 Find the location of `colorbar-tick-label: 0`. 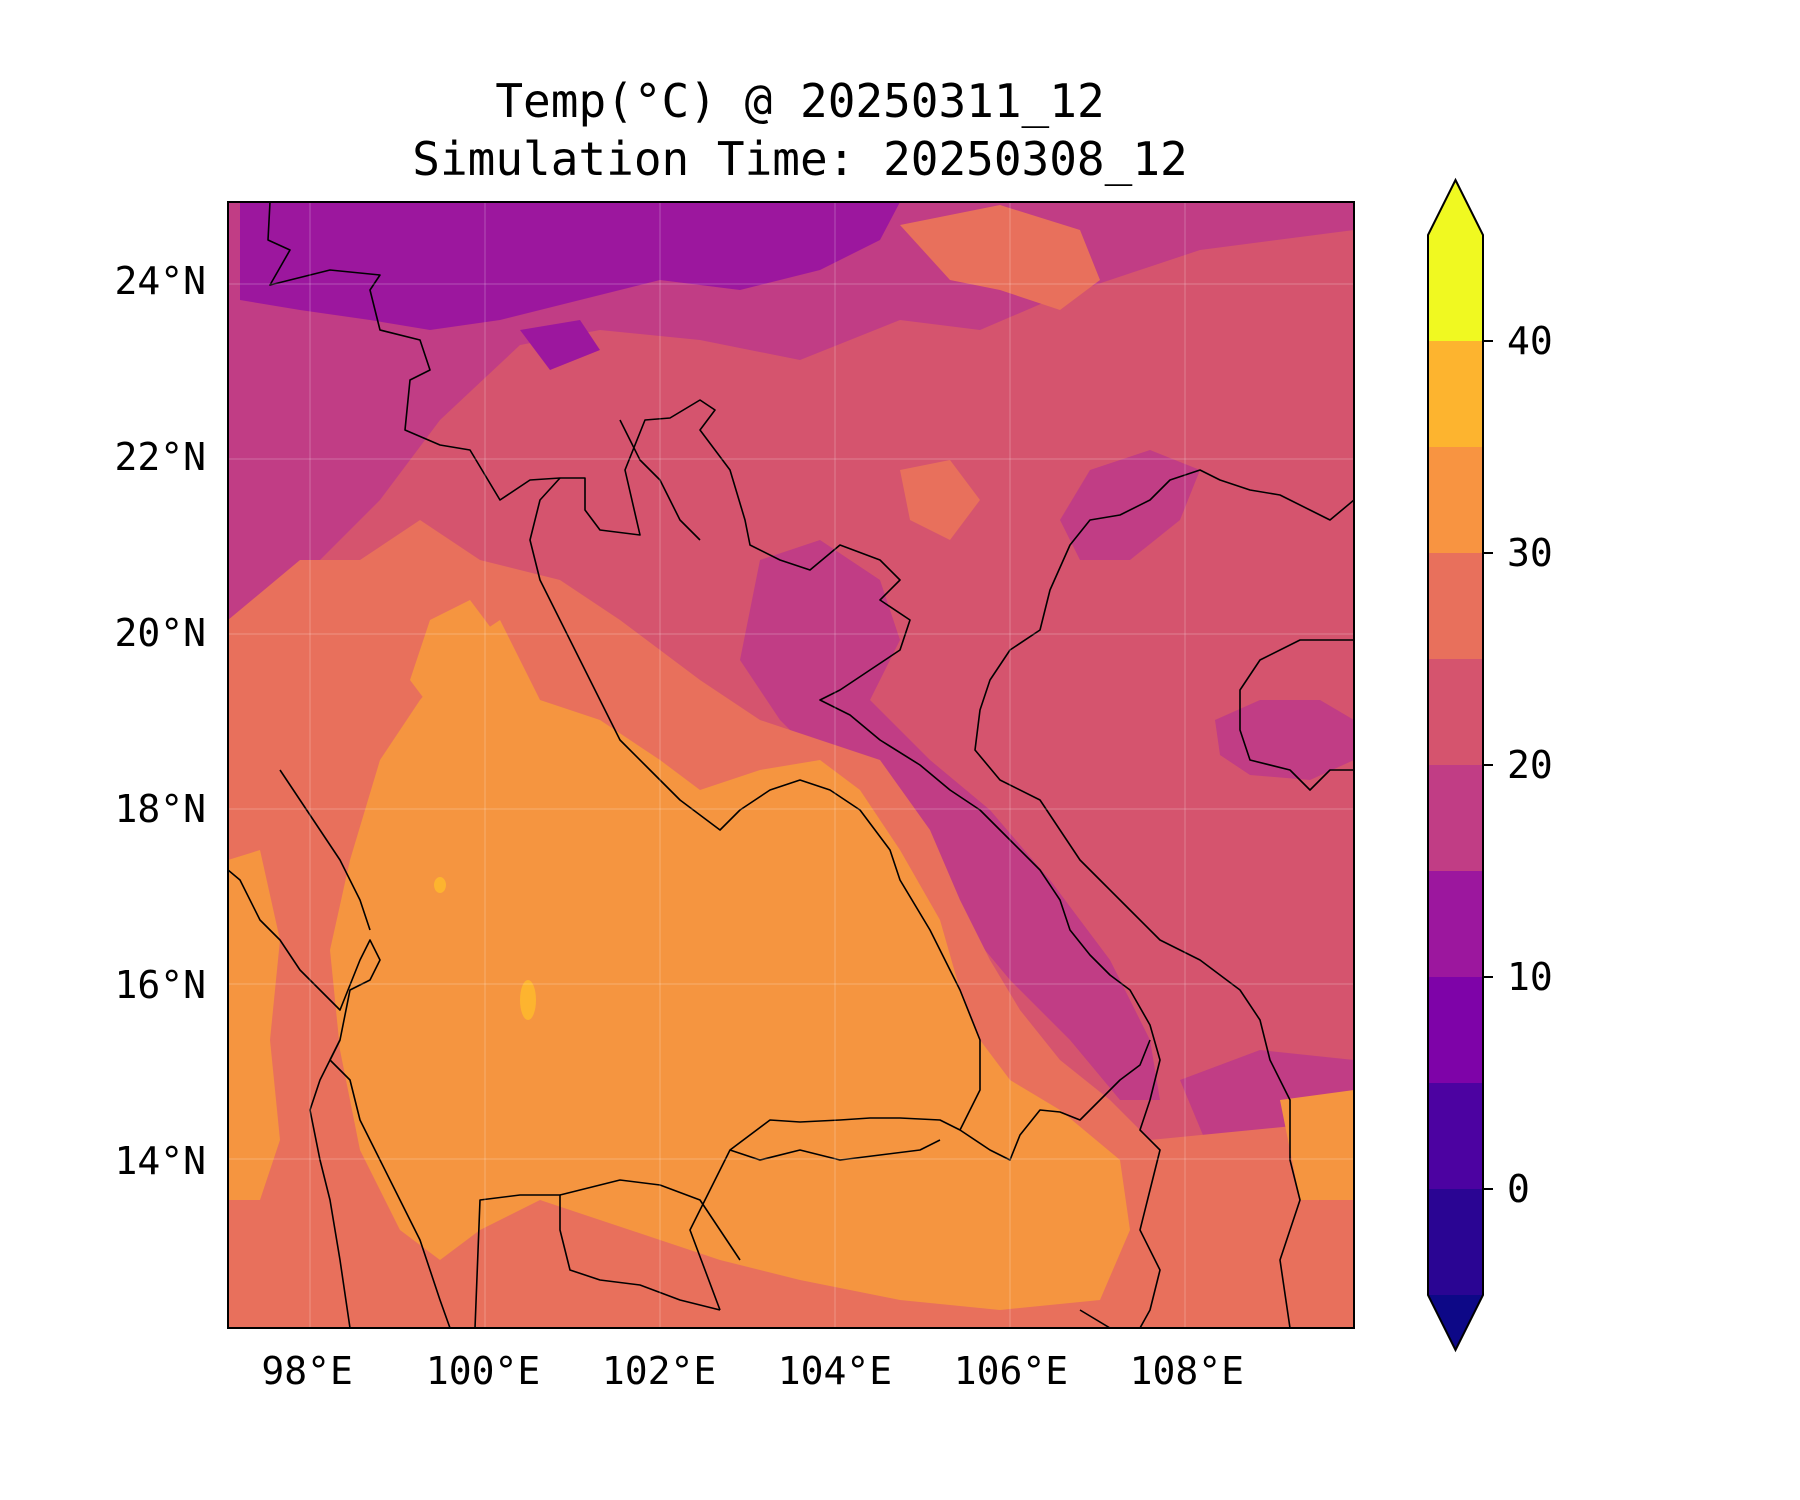

colorbar-tick-label: 0 is located at coordinates (1518, 1189).